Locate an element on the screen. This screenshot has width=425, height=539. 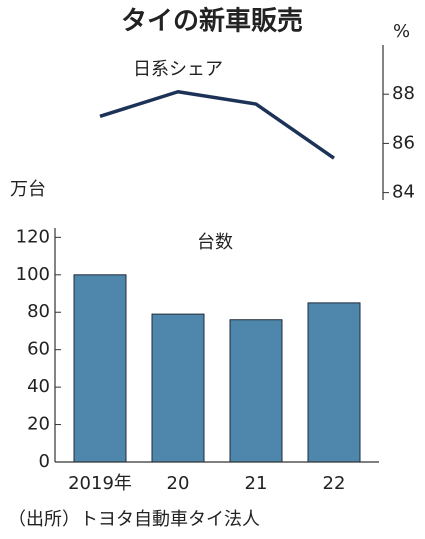
series-label: 日系シェア is located at coordinates (178, 69).